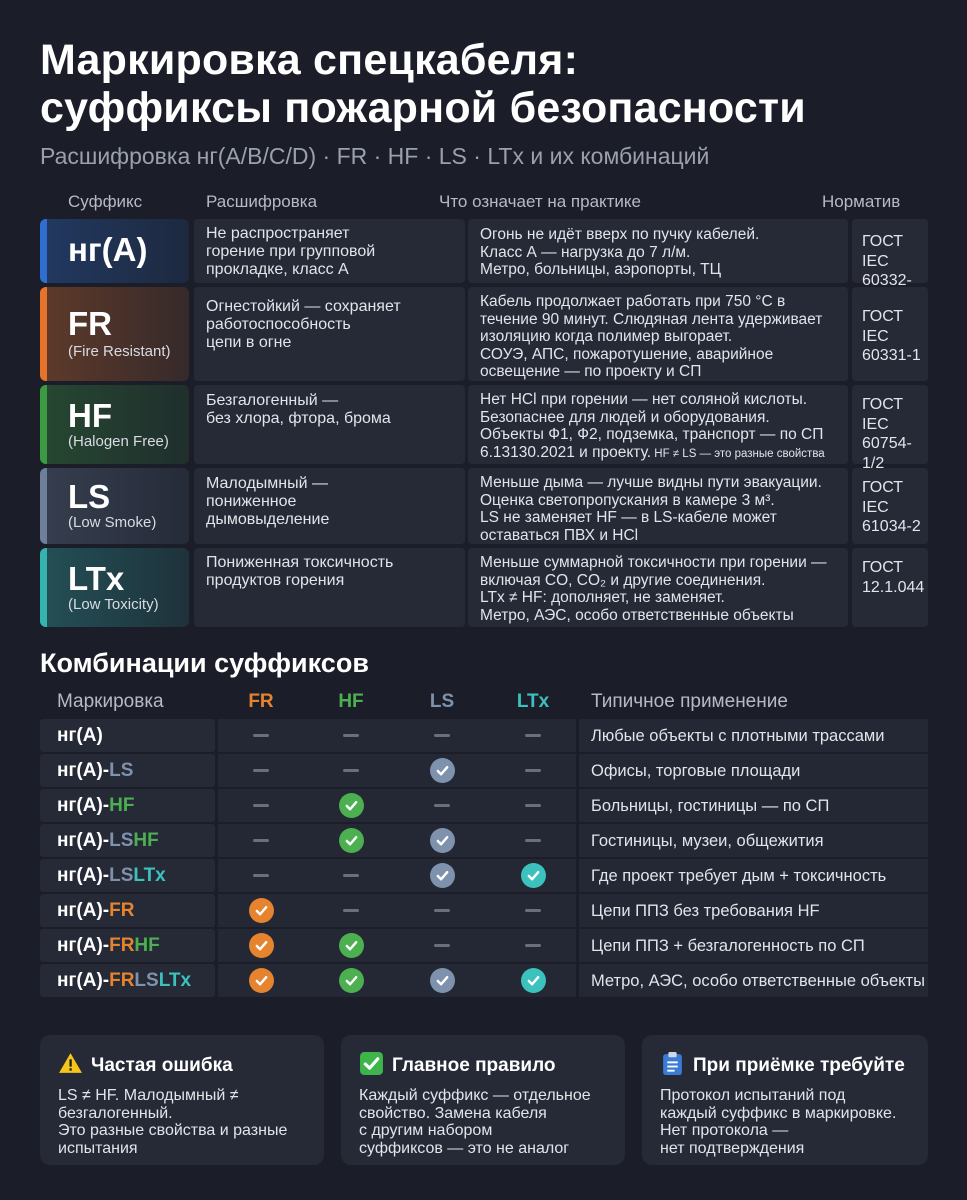 Image resolution: width=967 pixels, height=1200 pixels. I want to click on suffix-cell: LTx (Low Toxicity), so click(114, 587).